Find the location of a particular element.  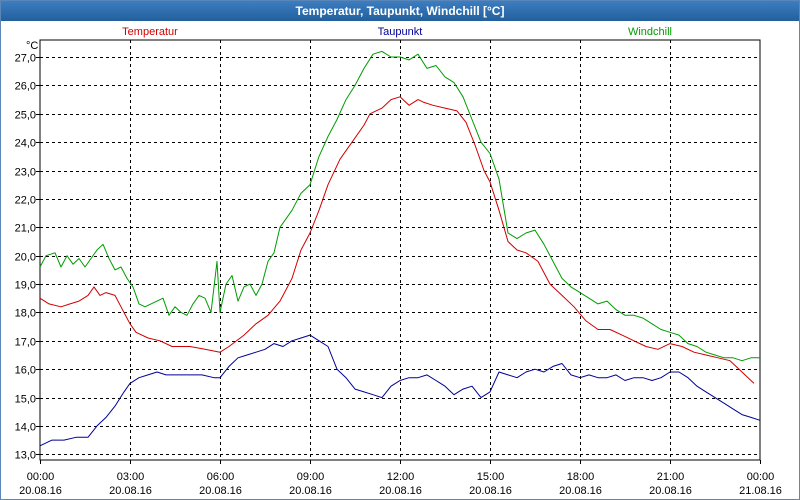

y-tick-label: 14,0 is located at coordinates (25, 428).